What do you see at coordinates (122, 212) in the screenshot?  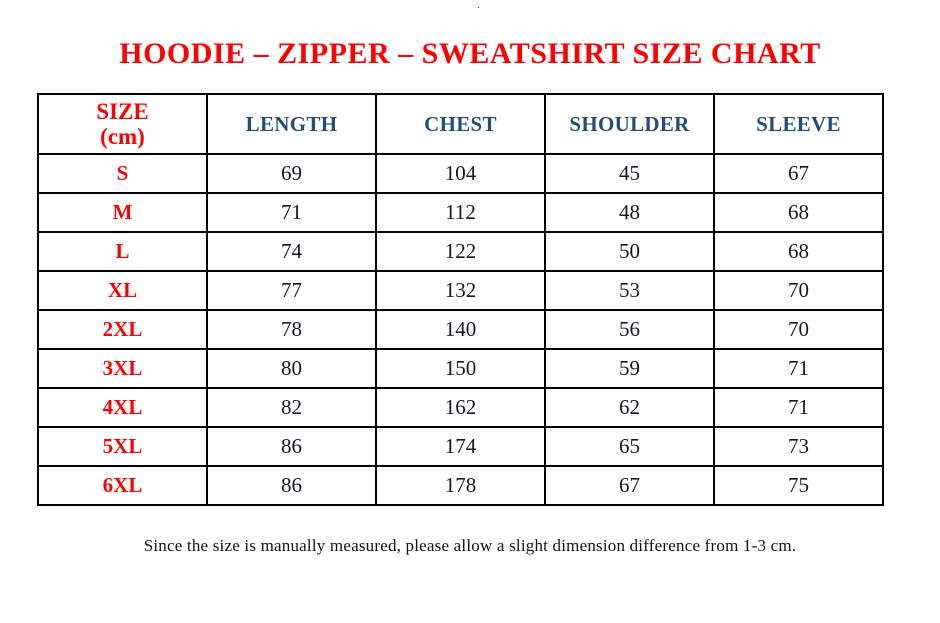 I see `size-label: M` at bounding box center [122, 212].